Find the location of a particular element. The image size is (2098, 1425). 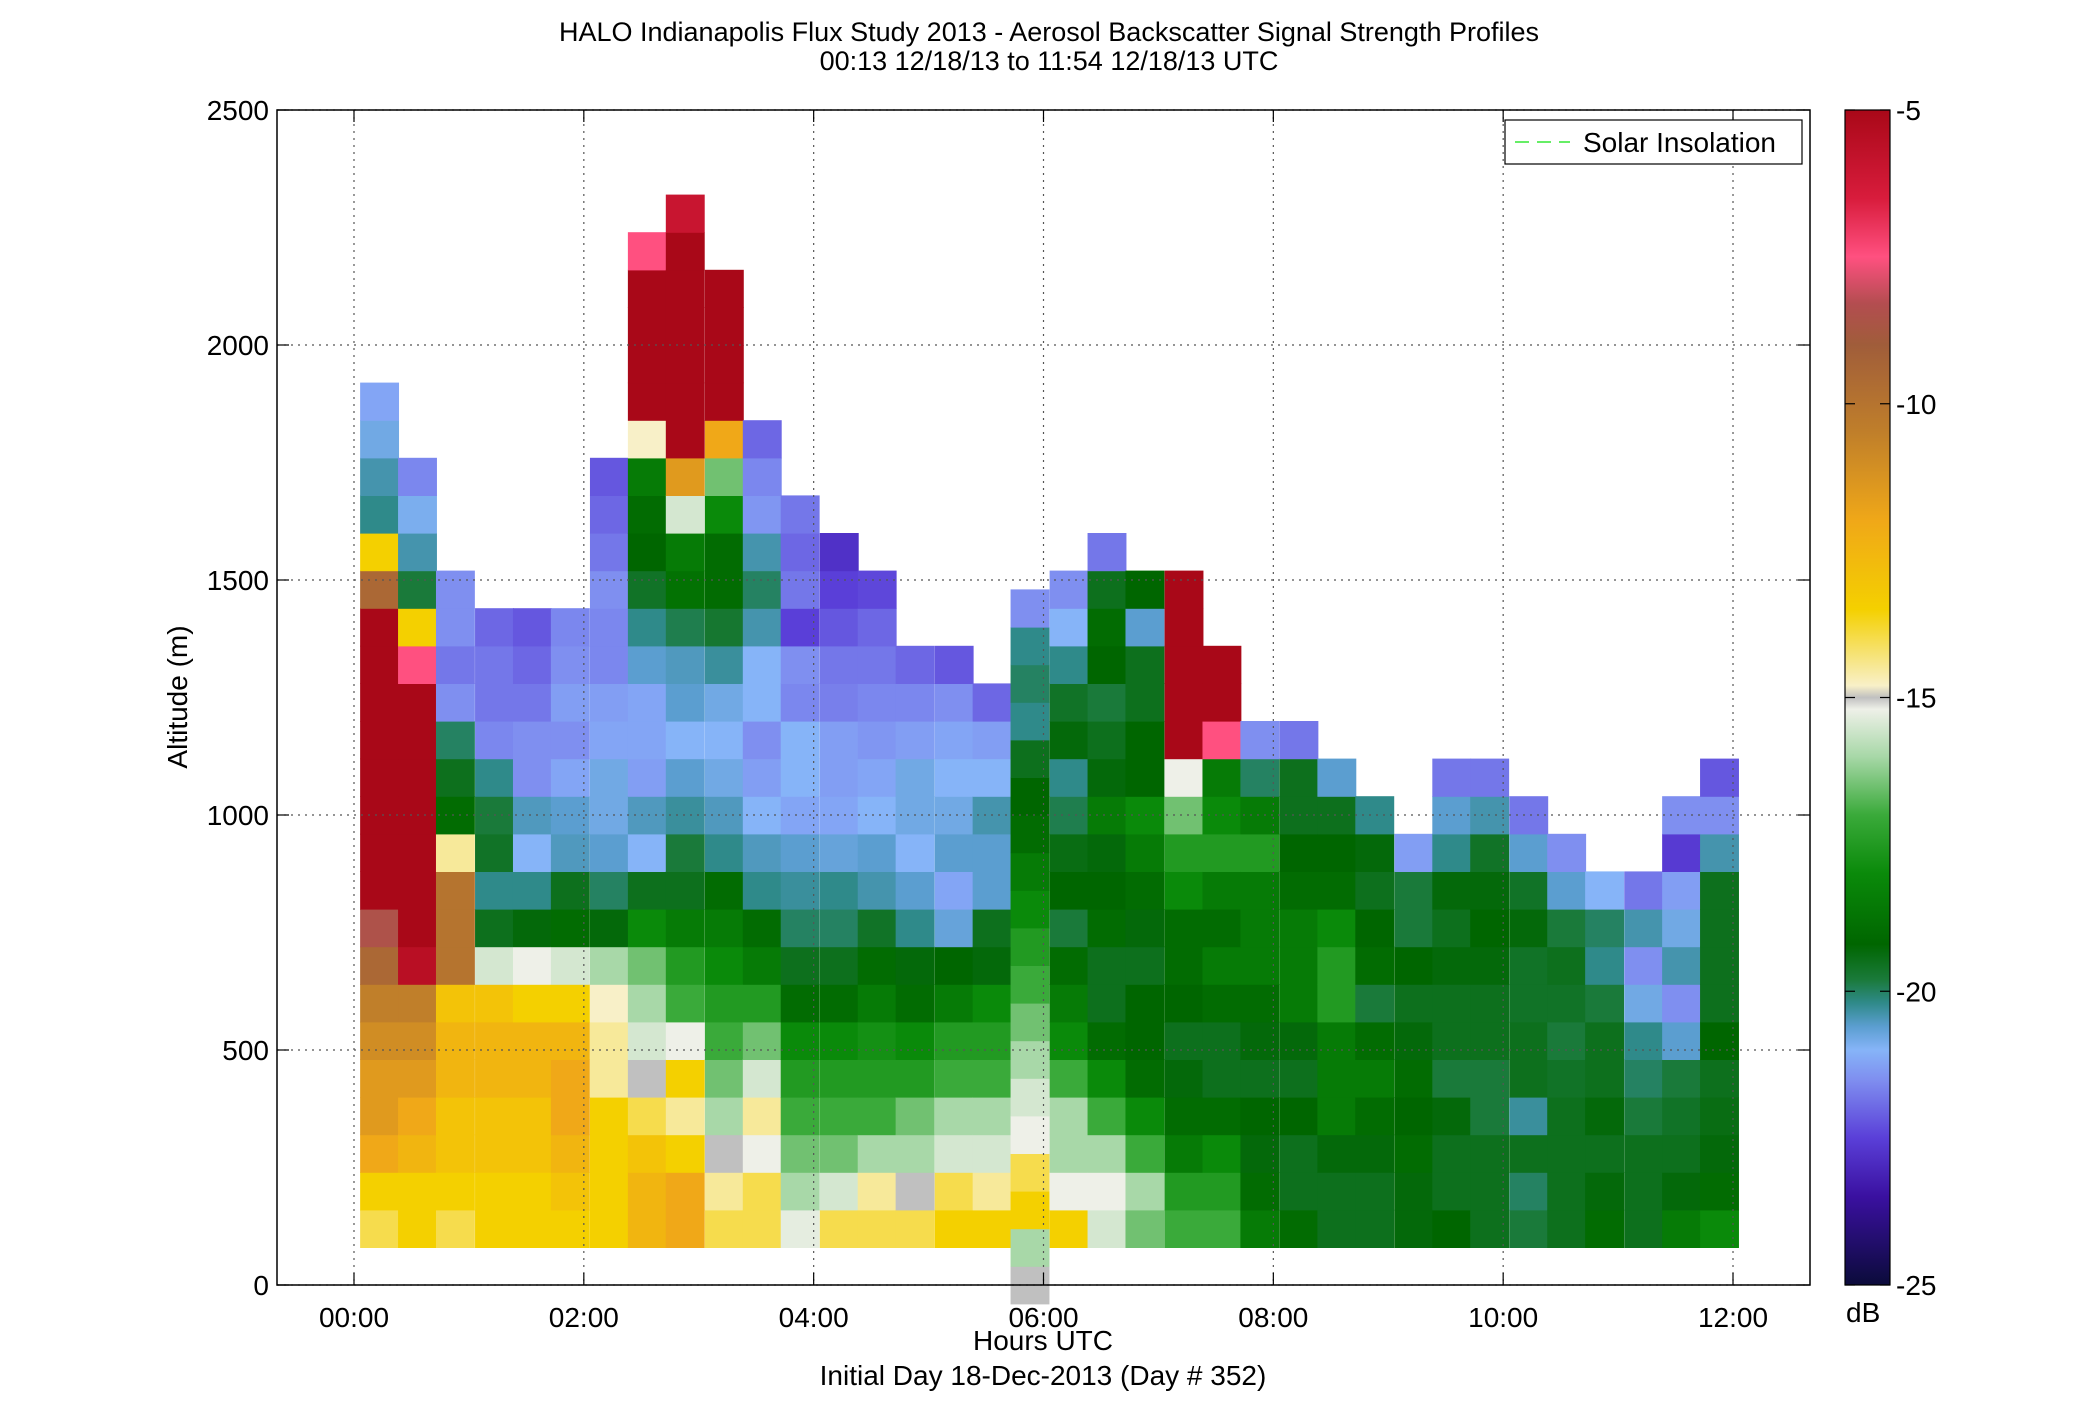

x-tick-label: 06:00 is located at coordinates (1043, 1317).